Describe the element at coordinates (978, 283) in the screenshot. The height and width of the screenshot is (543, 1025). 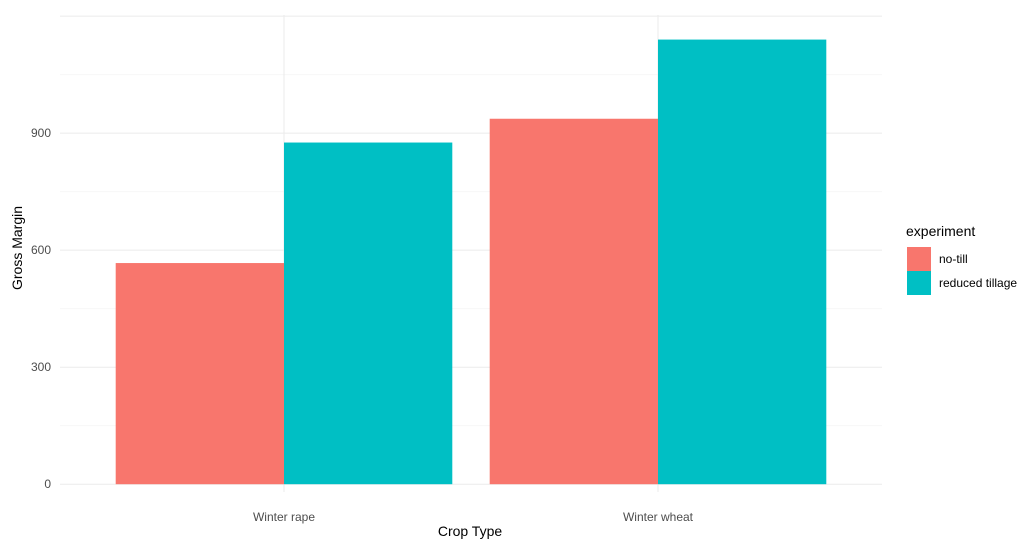
I see `legend-label-reduced-tillage: reduced tillage` at that location.